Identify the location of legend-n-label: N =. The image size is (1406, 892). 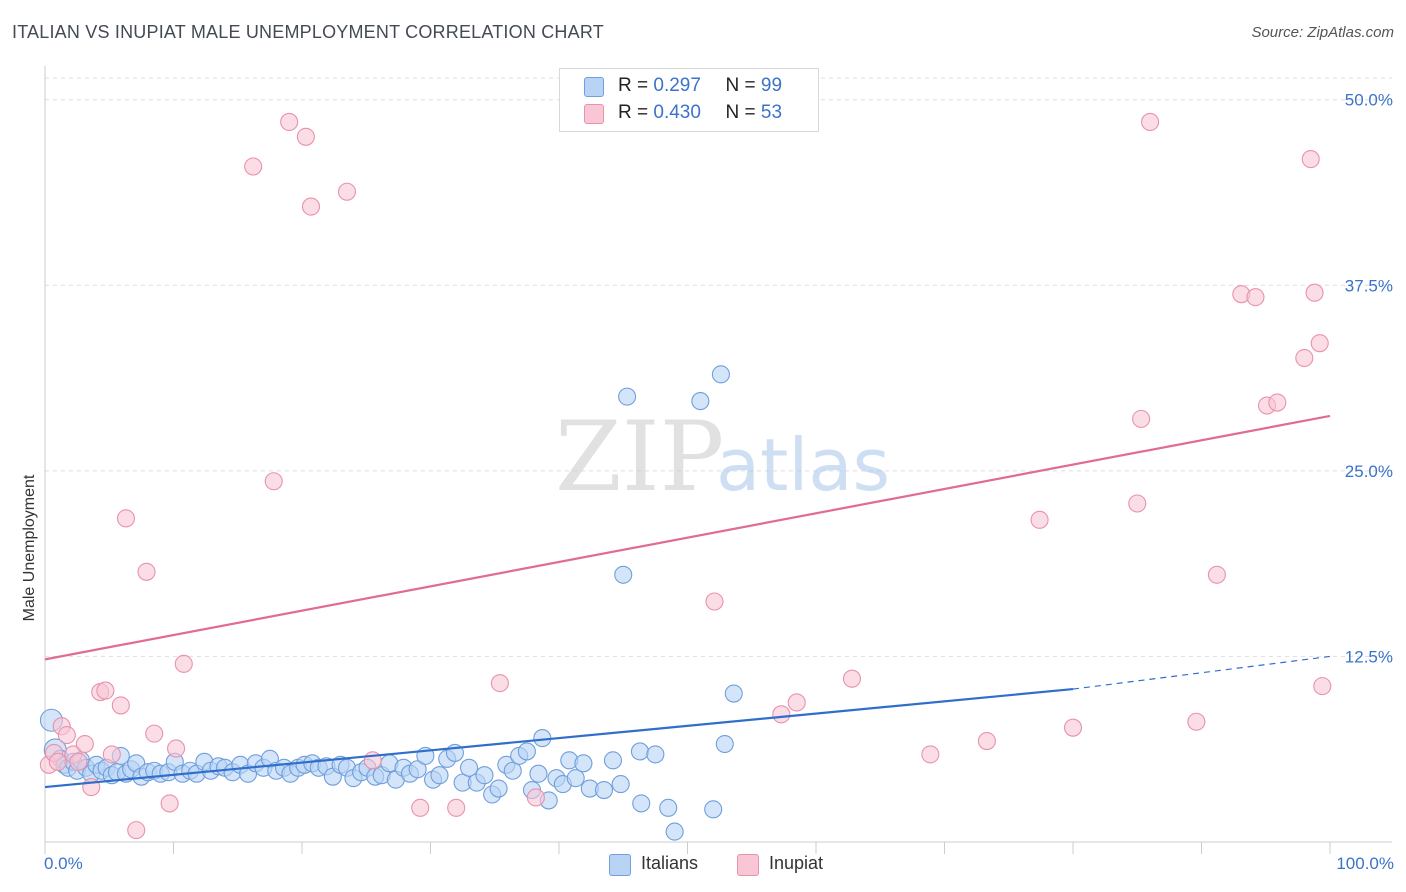
(740, 112).